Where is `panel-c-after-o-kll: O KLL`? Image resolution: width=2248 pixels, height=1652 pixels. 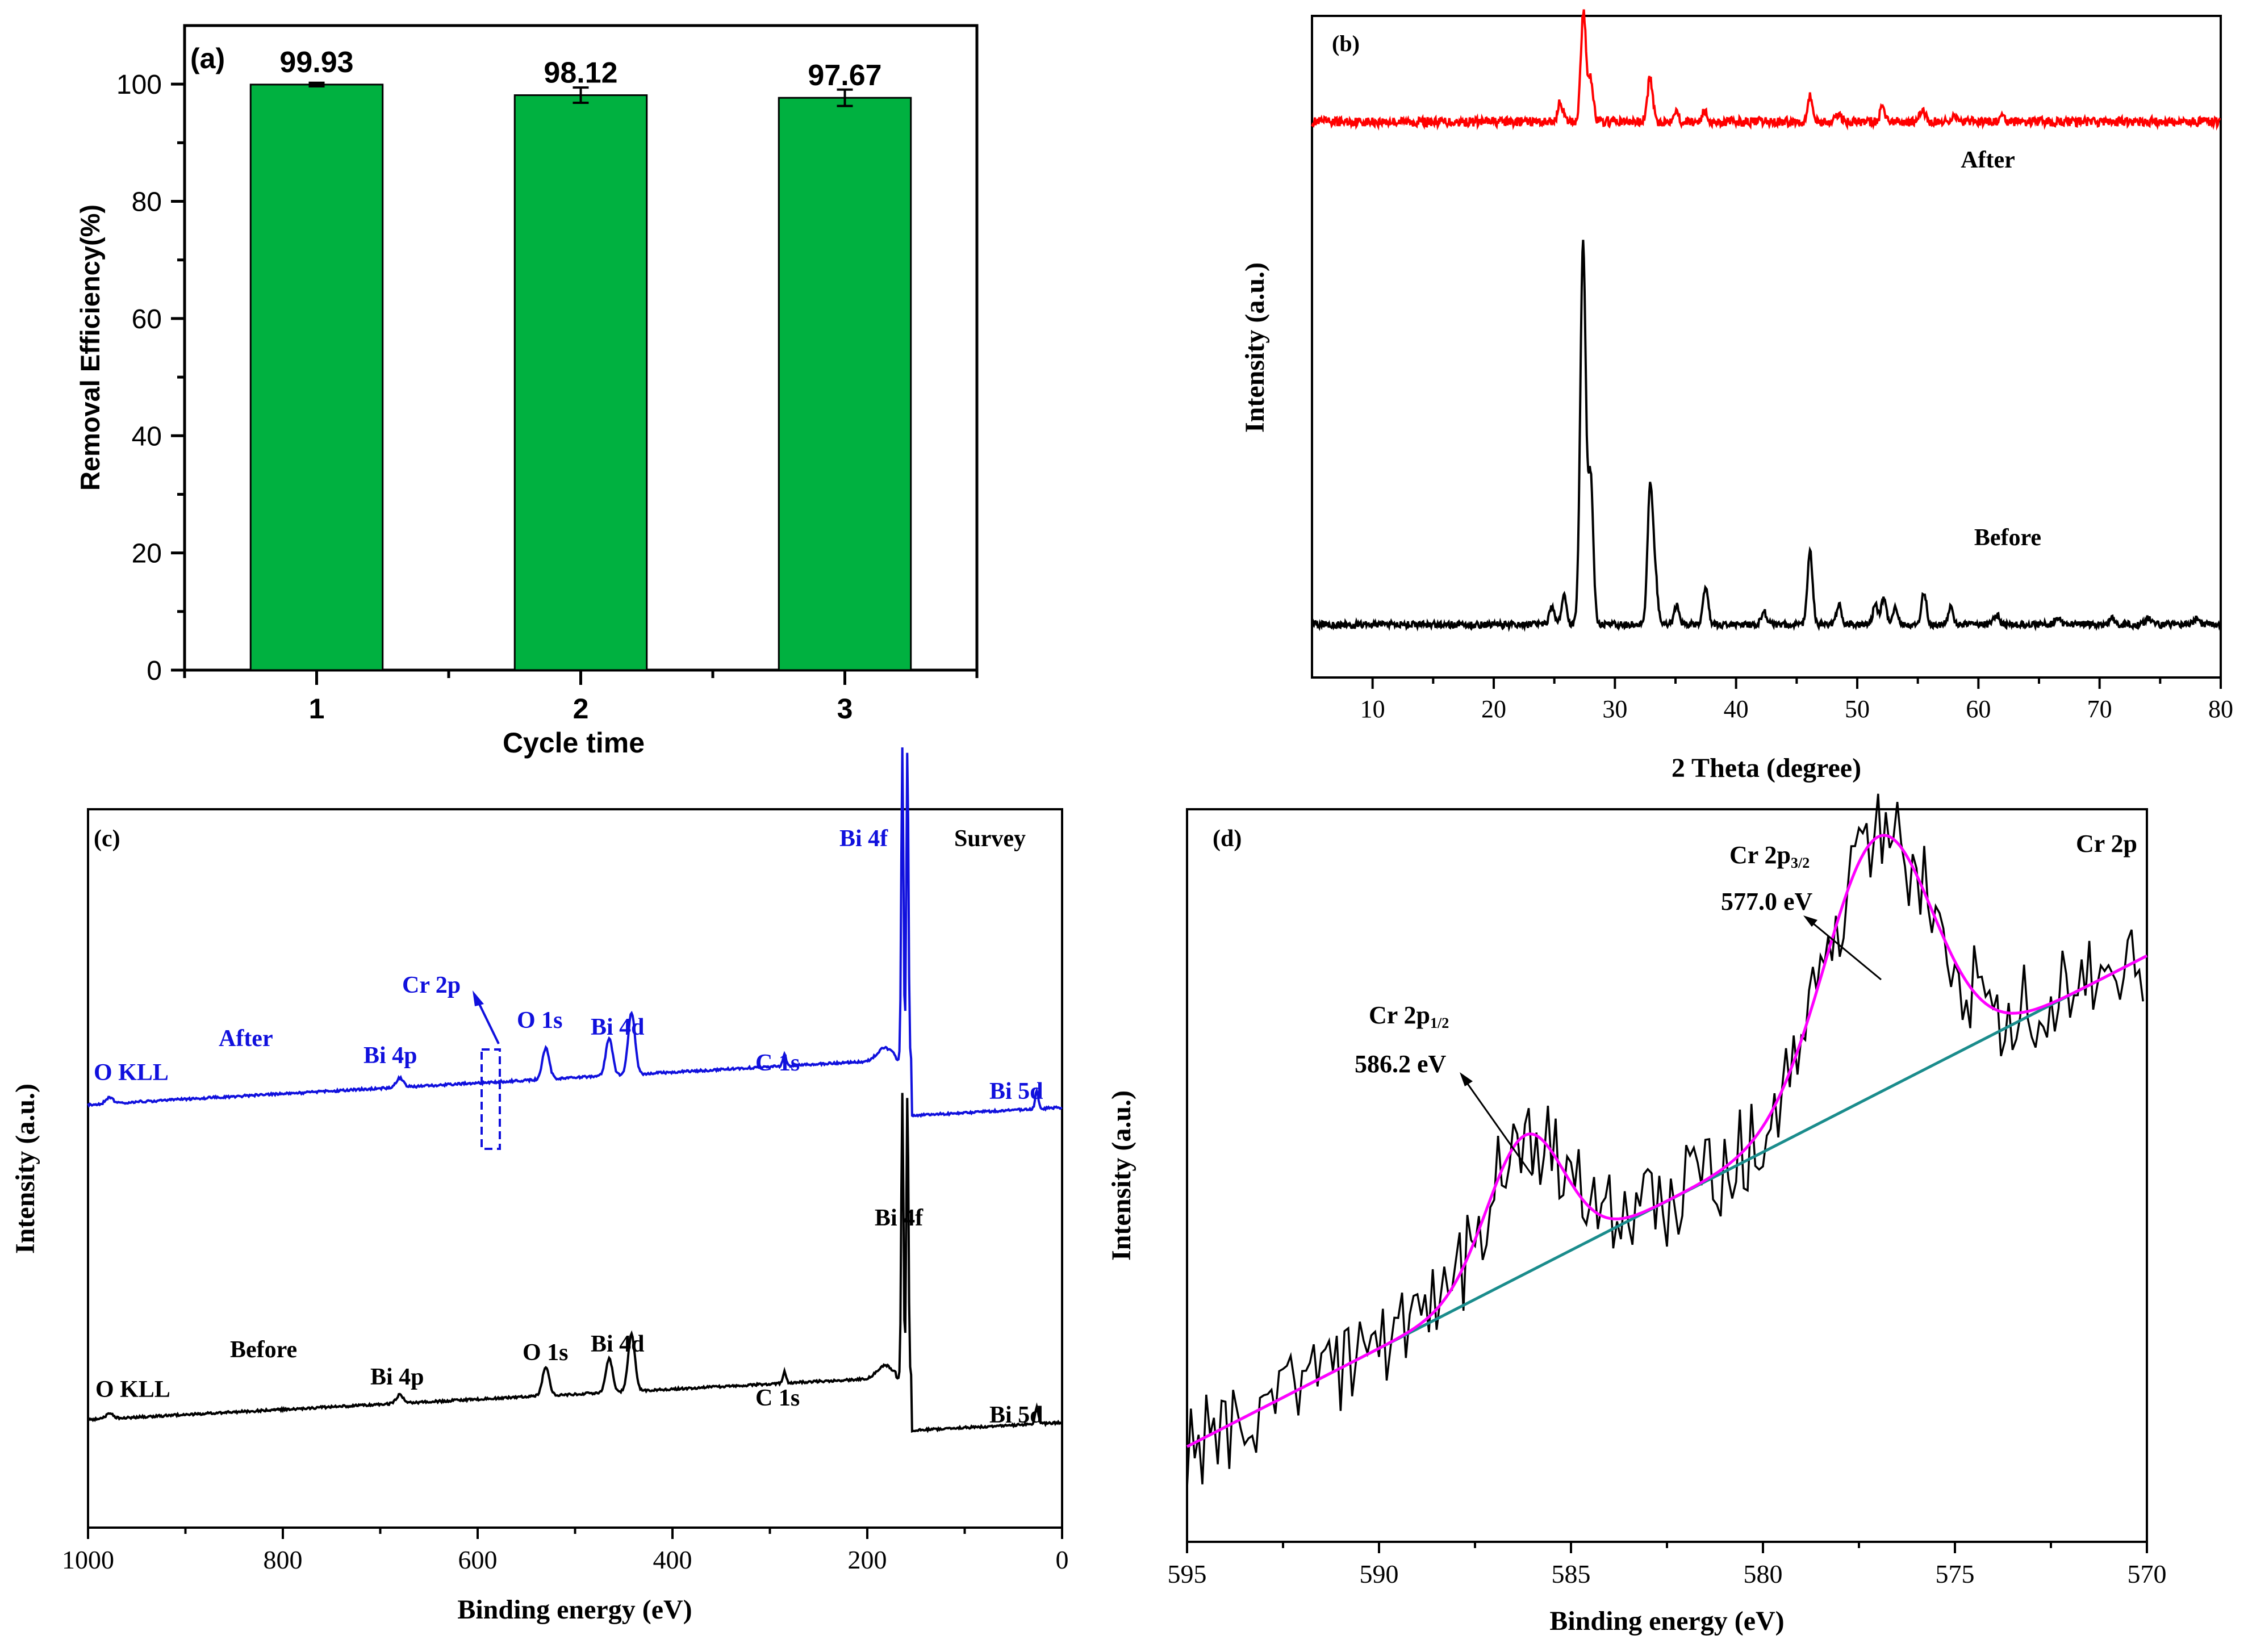 panel-c-after-o-kll: O KLL is located at coordinates (131, 1073).